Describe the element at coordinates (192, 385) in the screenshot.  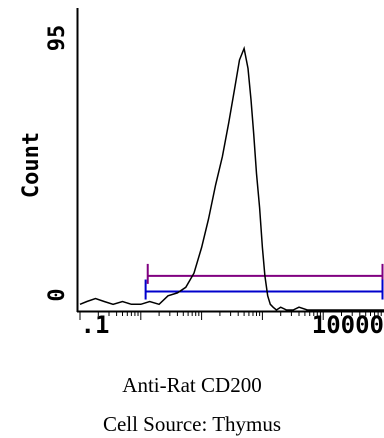
I see `x-axis-title: Anti-Rat CD200` at that location.